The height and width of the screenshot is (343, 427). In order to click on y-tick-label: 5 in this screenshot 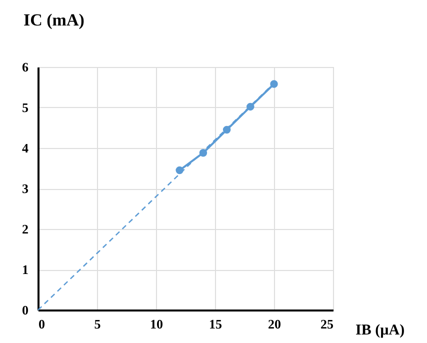, I will do `click(25, 107)`.